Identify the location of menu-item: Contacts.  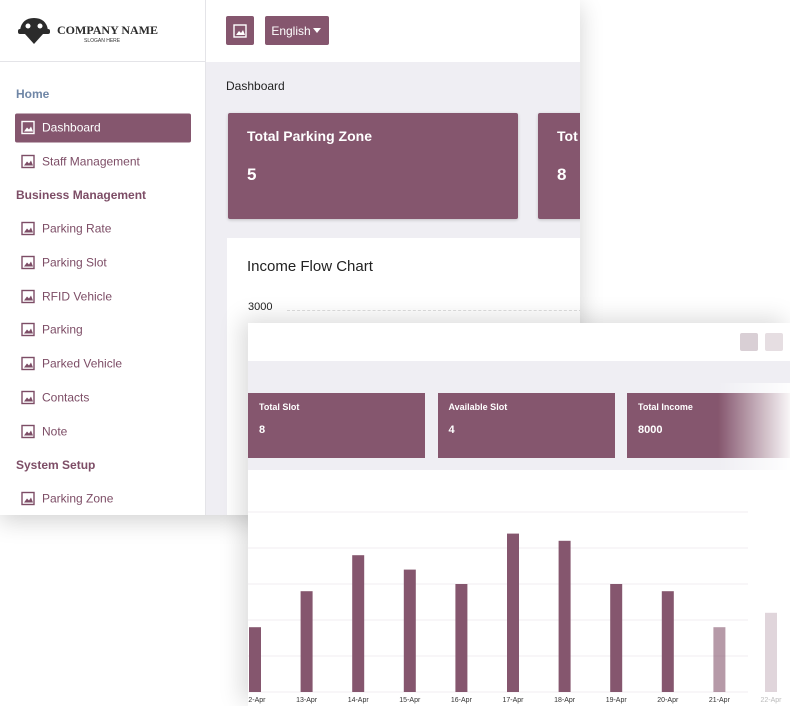
(103, 397).